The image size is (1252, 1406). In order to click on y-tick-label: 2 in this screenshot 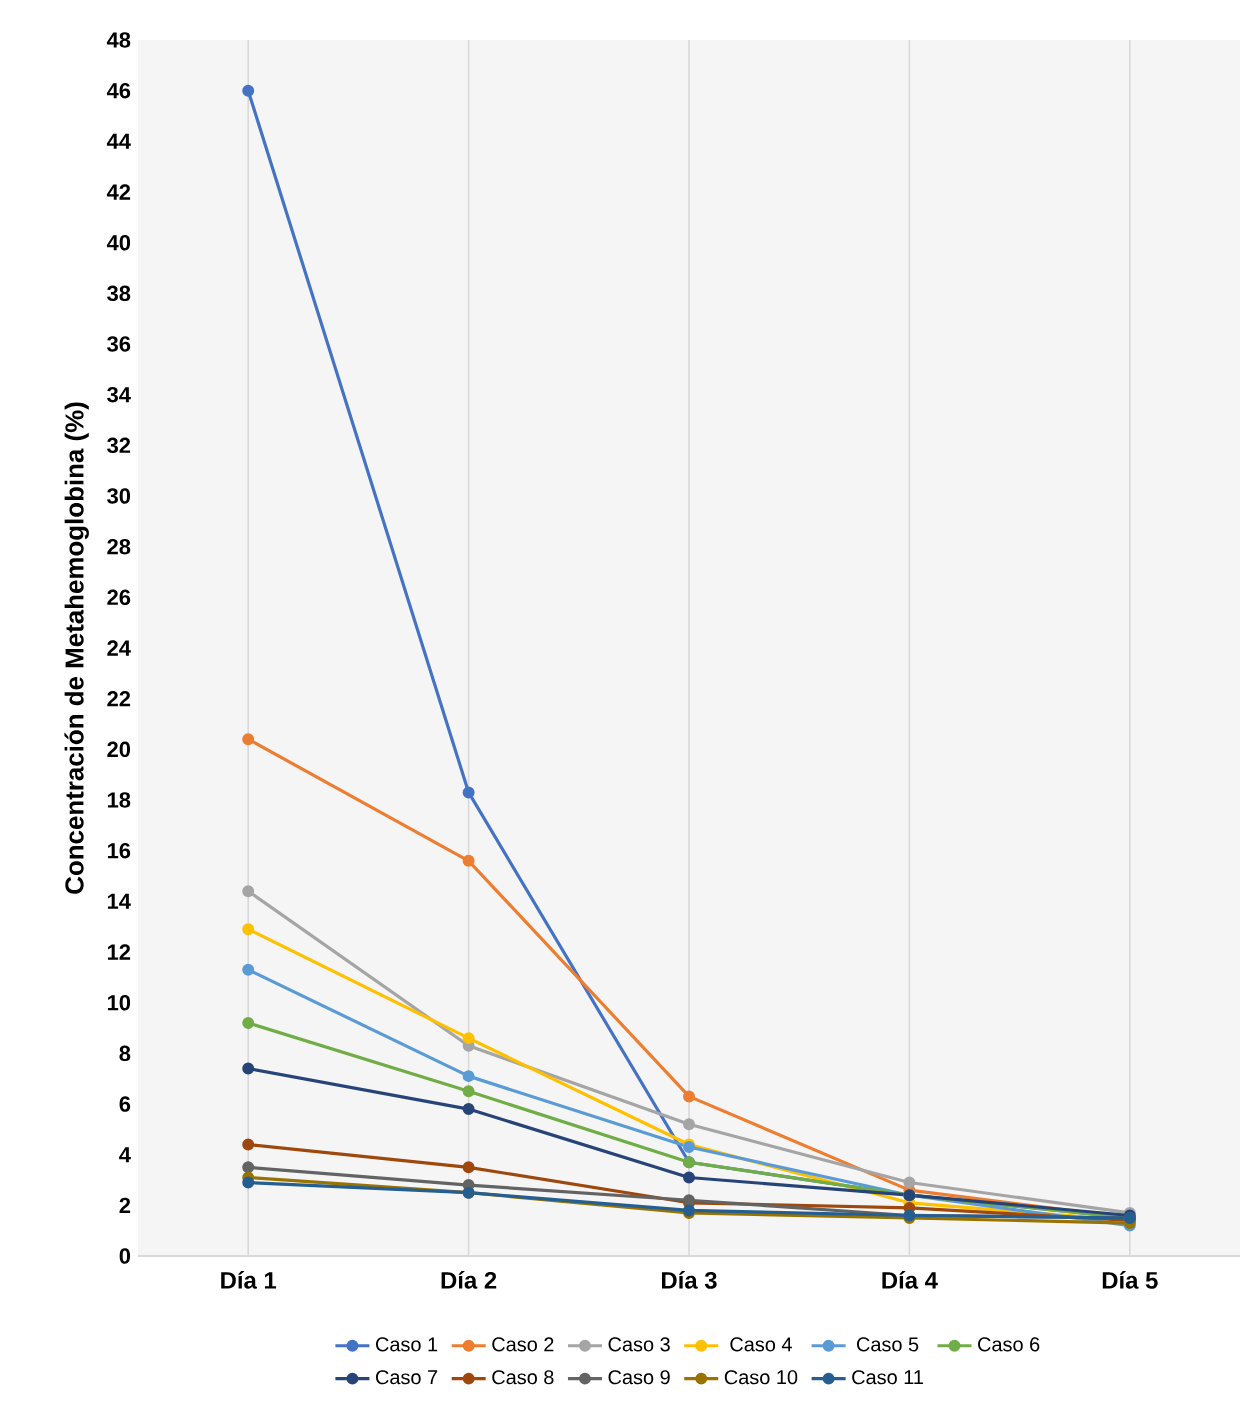, I will do `click(125, 1205)`.